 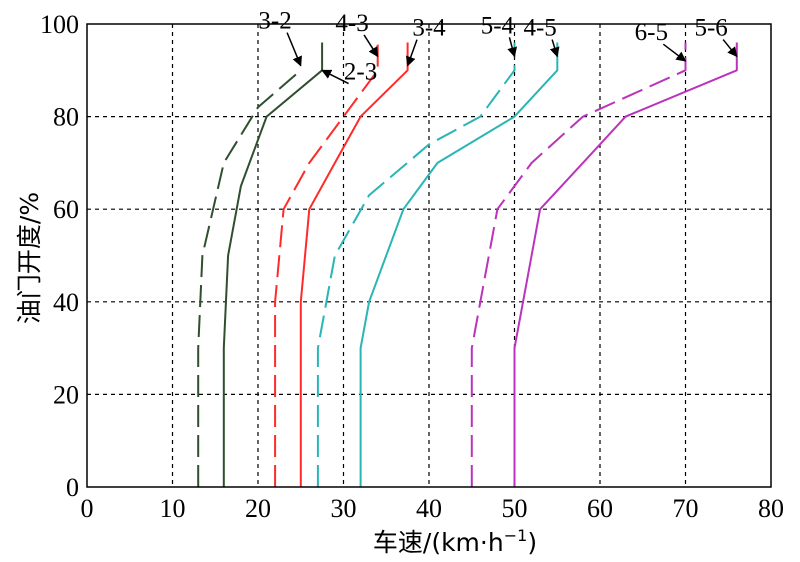 I want to click on y-tick-label: 20, so click(x=66, y=394).